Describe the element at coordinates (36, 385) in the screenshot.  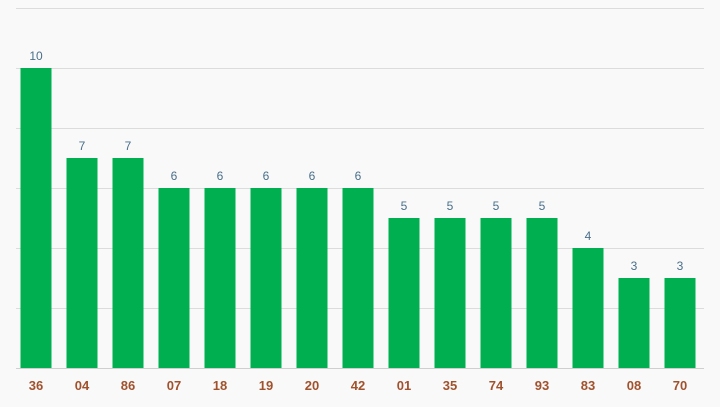
I see `category-label-36: 36` at that location.